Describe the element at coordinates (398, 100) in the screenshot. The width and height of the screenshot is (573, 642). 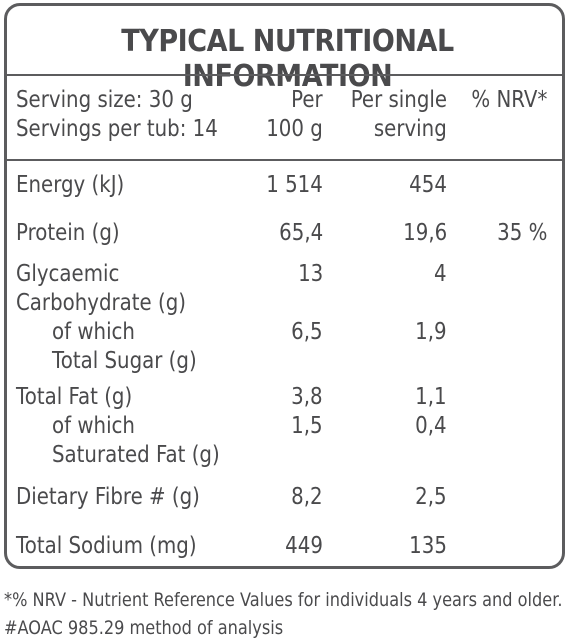
I see `per-serving-header-line1: Per single` at that location.